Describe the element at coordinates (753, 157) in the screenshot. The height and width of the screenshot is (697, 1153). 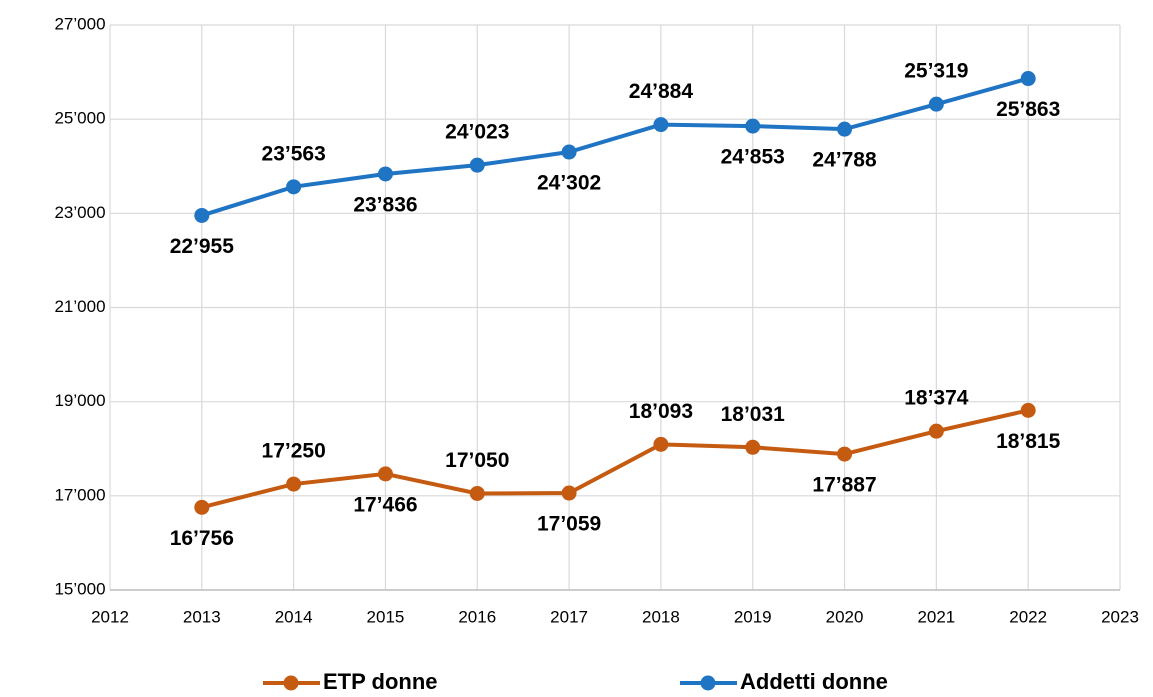
I see `data-label: 24’853` at that location.